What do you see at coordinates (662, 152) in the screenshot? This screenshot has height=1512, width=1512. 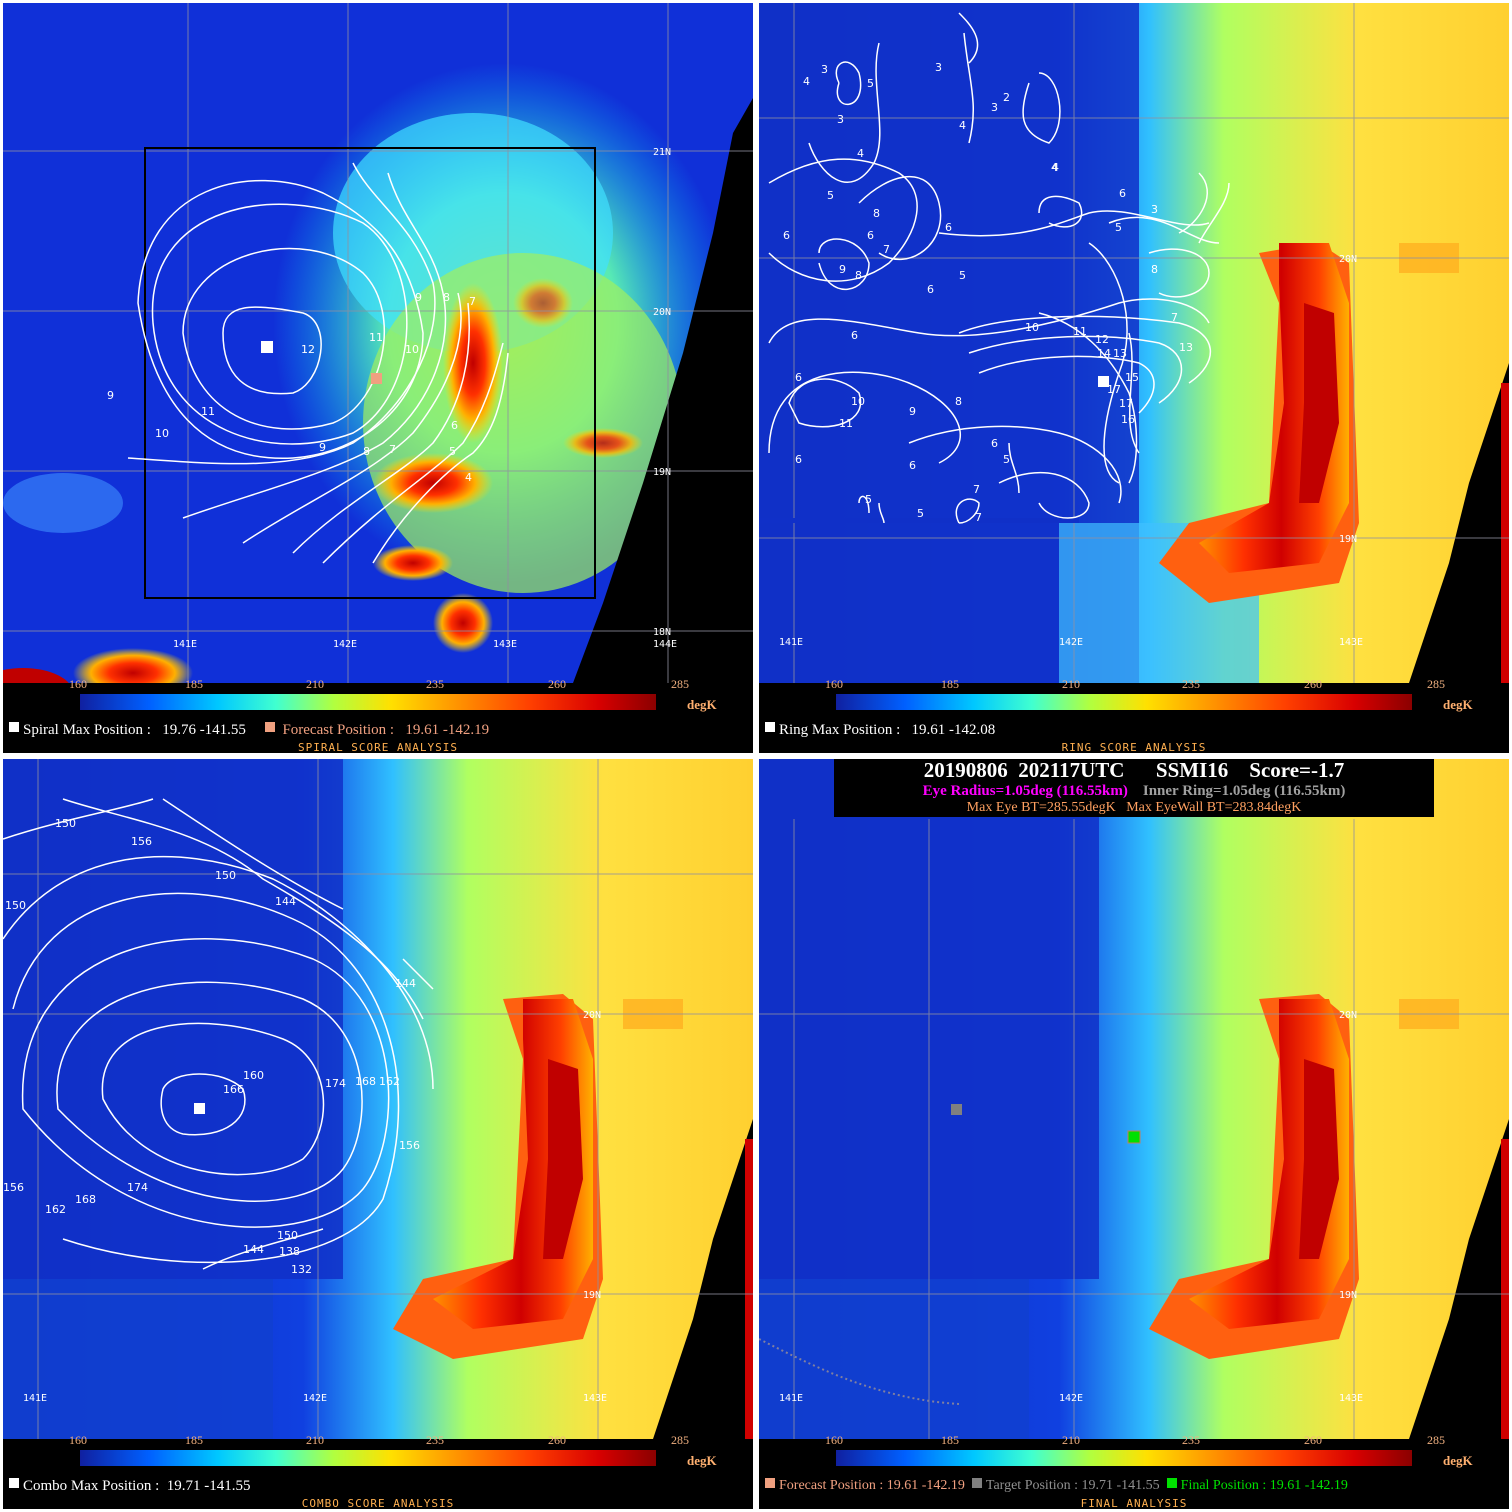 I see `lat-label-21n: 21N` at bounding box center [662, 152].